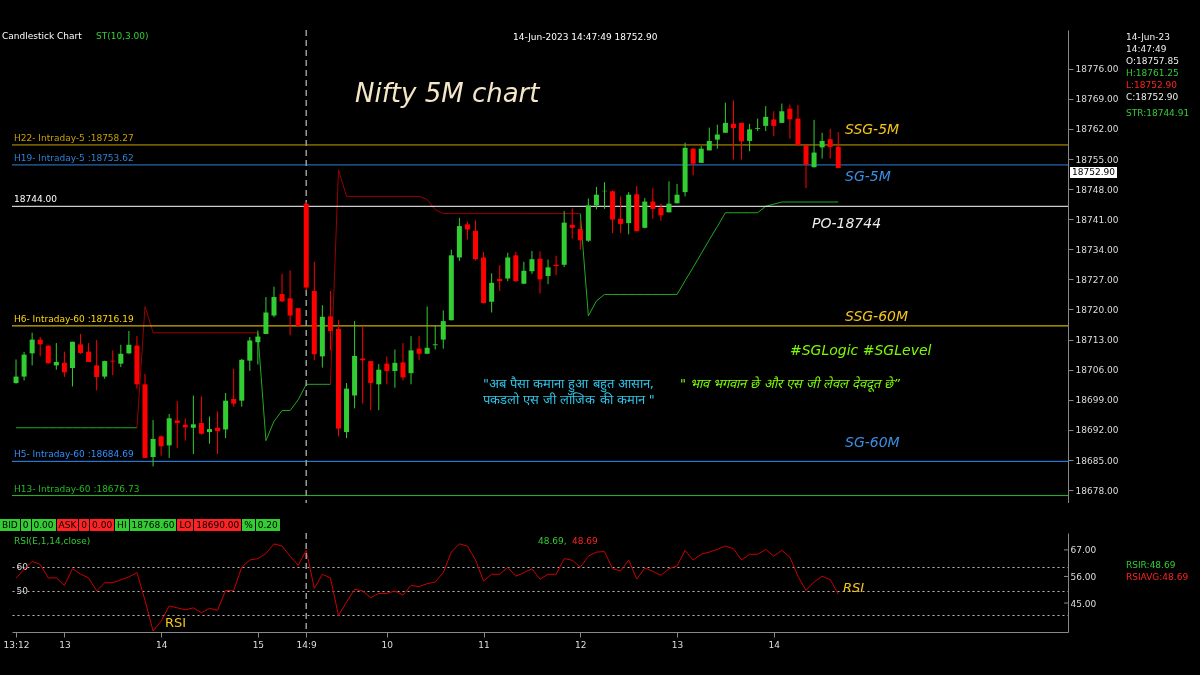 The width and height of the screenshot is (1200, 675). What do you see at coordinates (1157, 577) in the screenshot?
I see `text: RSIAVG:48.69` at bounding box center [1157, 577].